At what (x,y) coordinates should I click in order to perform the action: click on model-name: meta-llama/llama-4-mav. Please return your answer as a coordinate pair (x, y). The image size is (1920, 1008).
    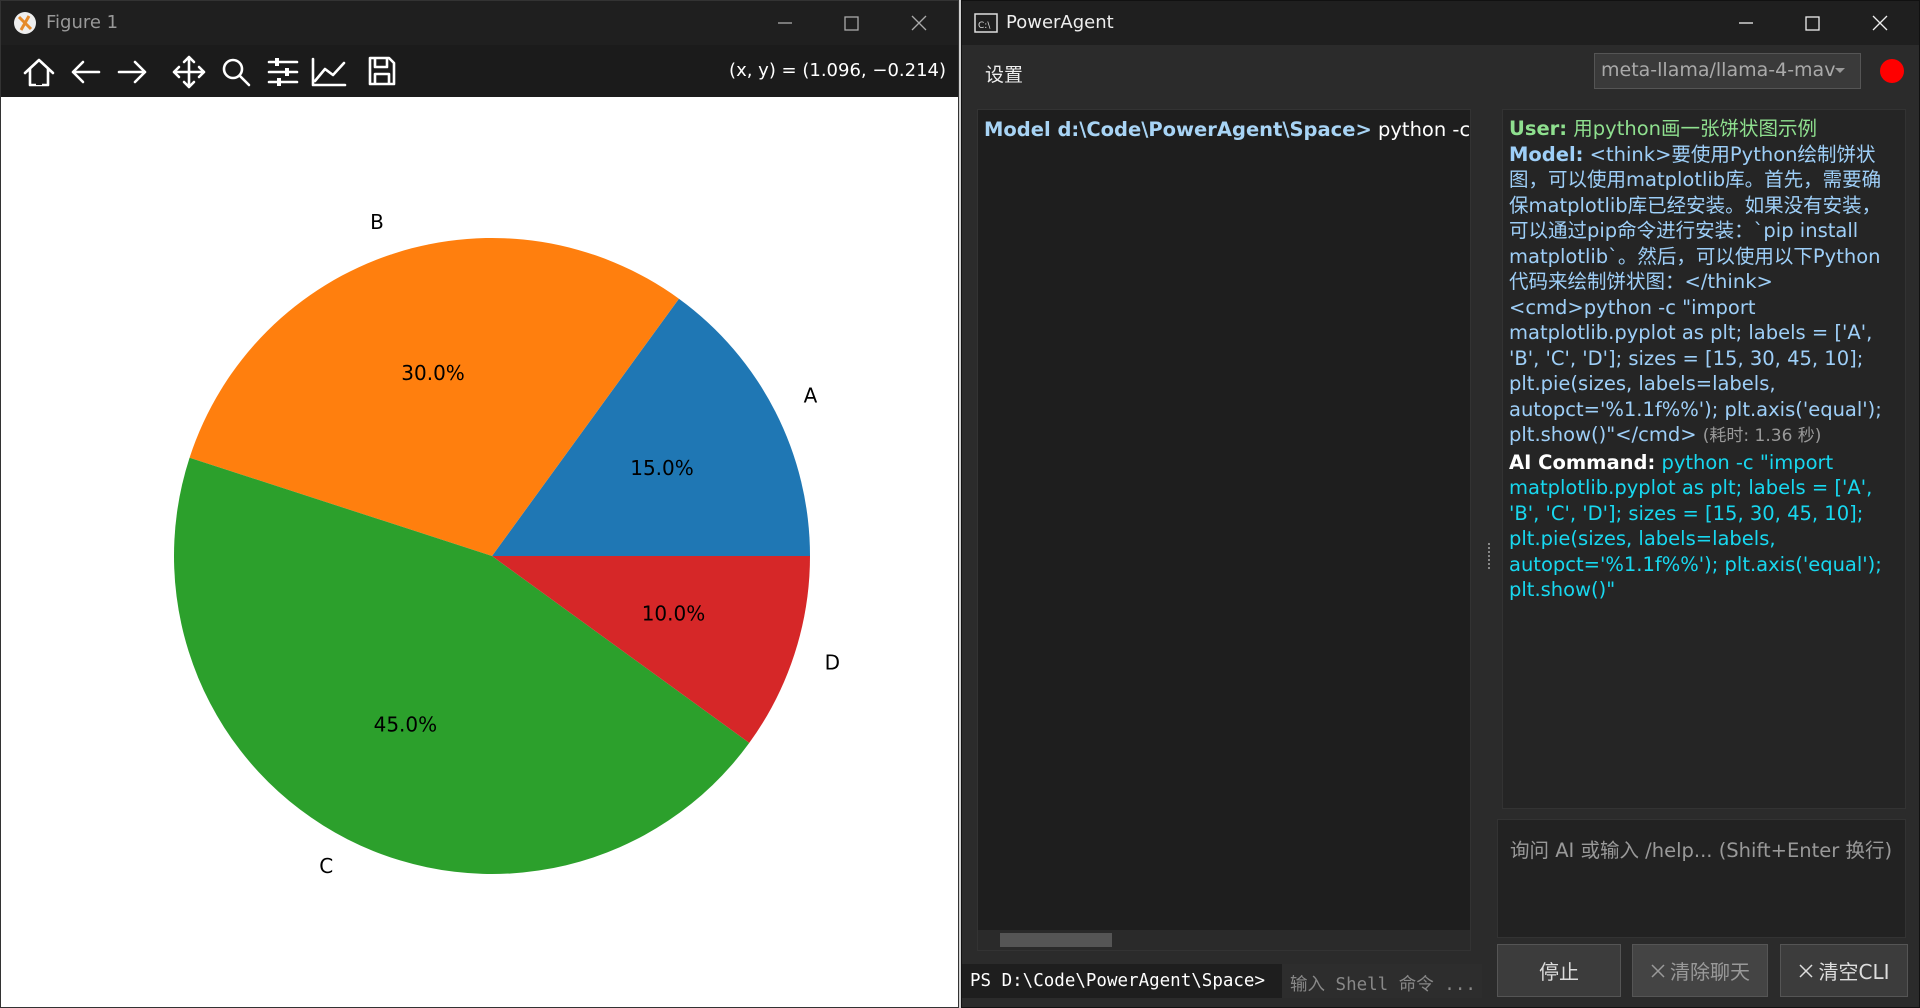
    Looking at the image, I should click on (1718, 70).